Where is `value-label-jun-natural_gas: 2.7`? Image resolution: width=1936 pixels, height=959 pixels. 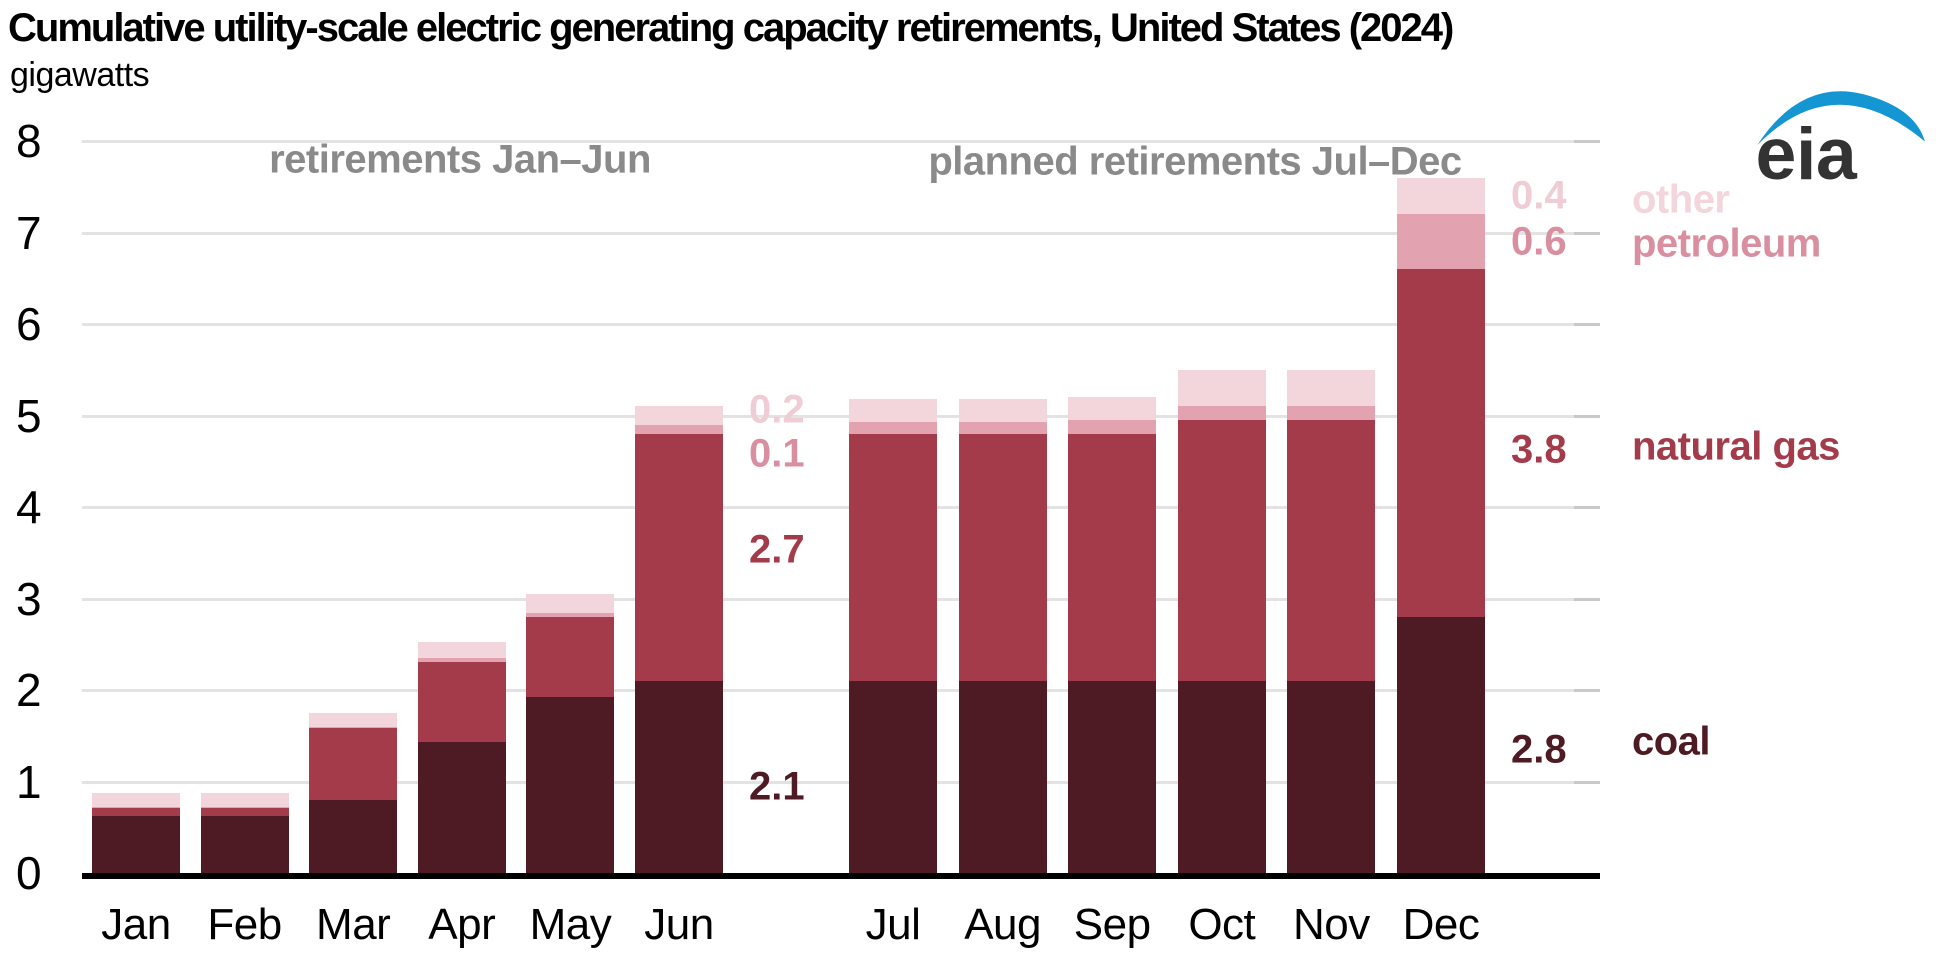 value-label-jun-natural_gas: 2.7 is located at coordinates (777, 549).